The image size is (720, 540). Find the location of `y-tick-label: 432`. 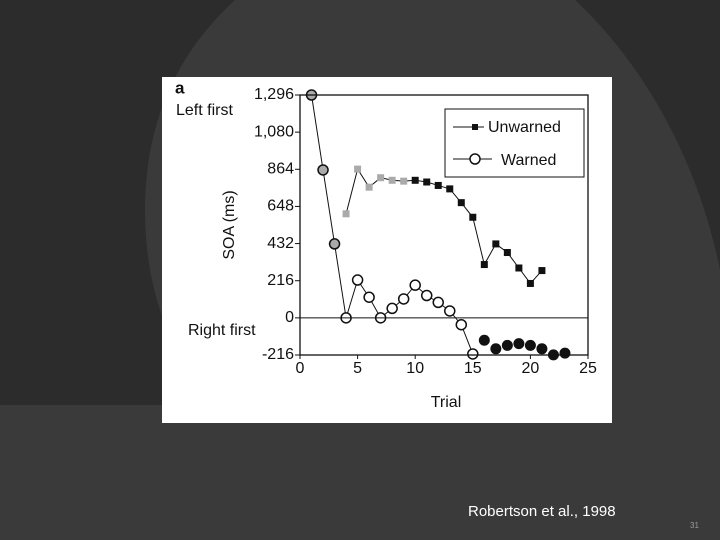

y-tick-label: 432 is located at coordinates (280, 243).